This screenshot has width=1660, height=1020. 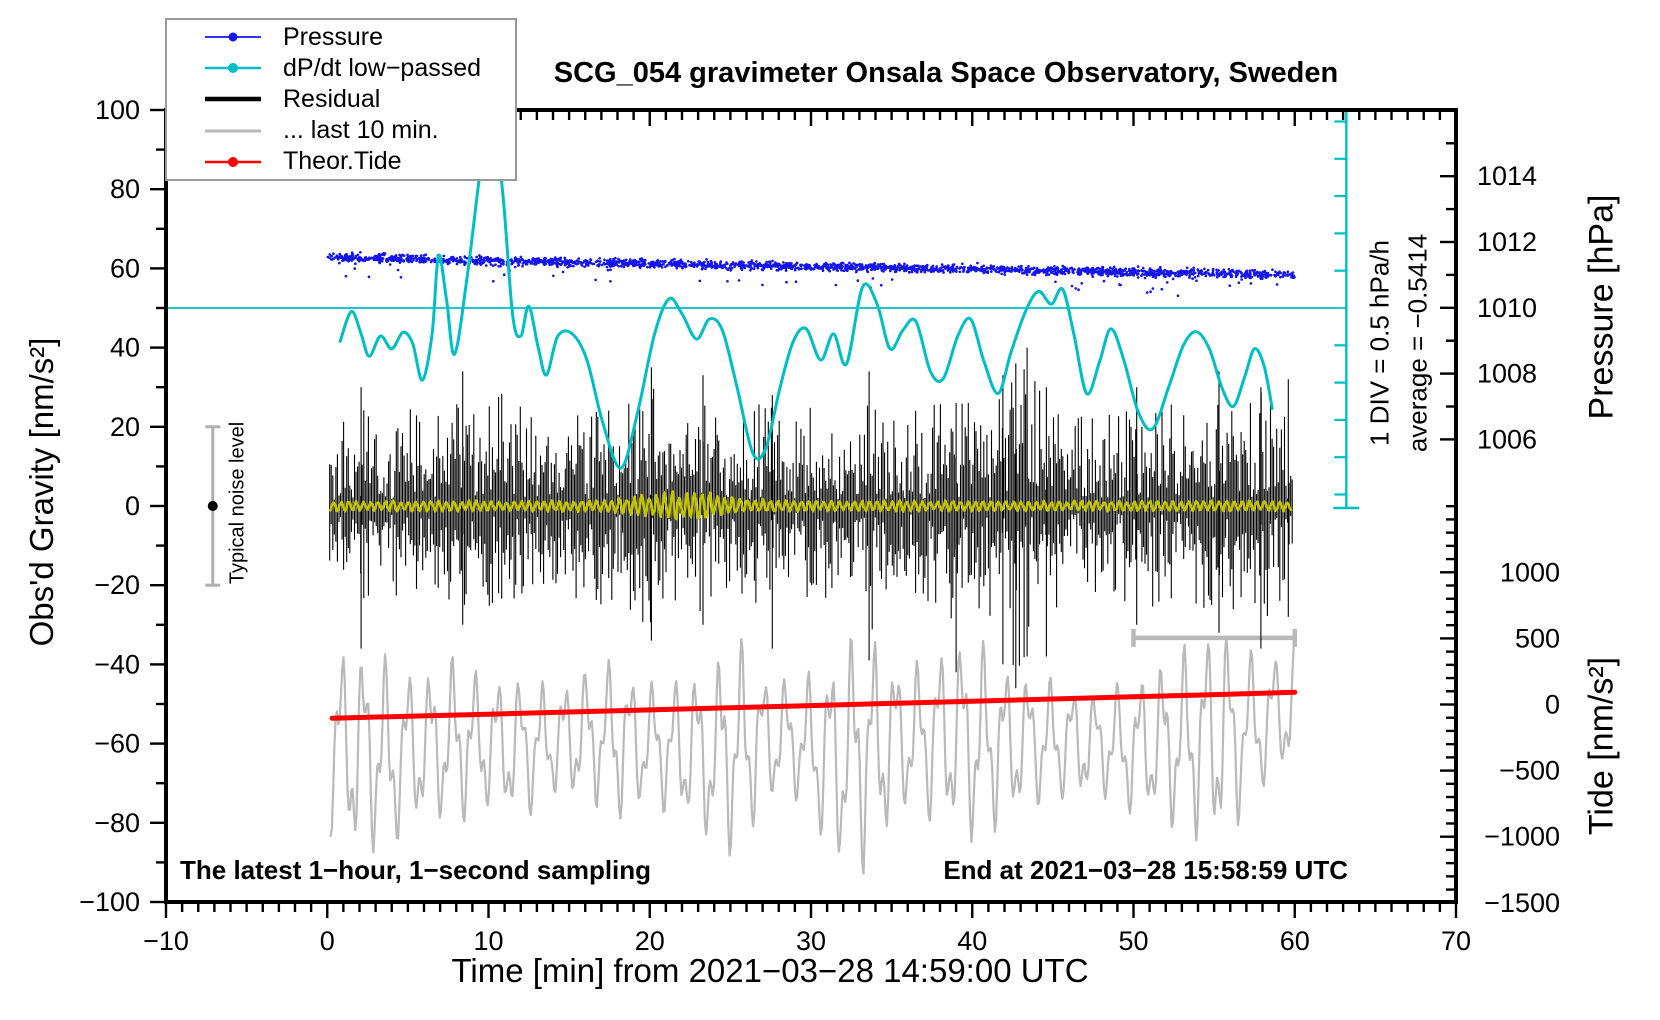 I want to click on tide-line-icon, so click(x=233, y=161).